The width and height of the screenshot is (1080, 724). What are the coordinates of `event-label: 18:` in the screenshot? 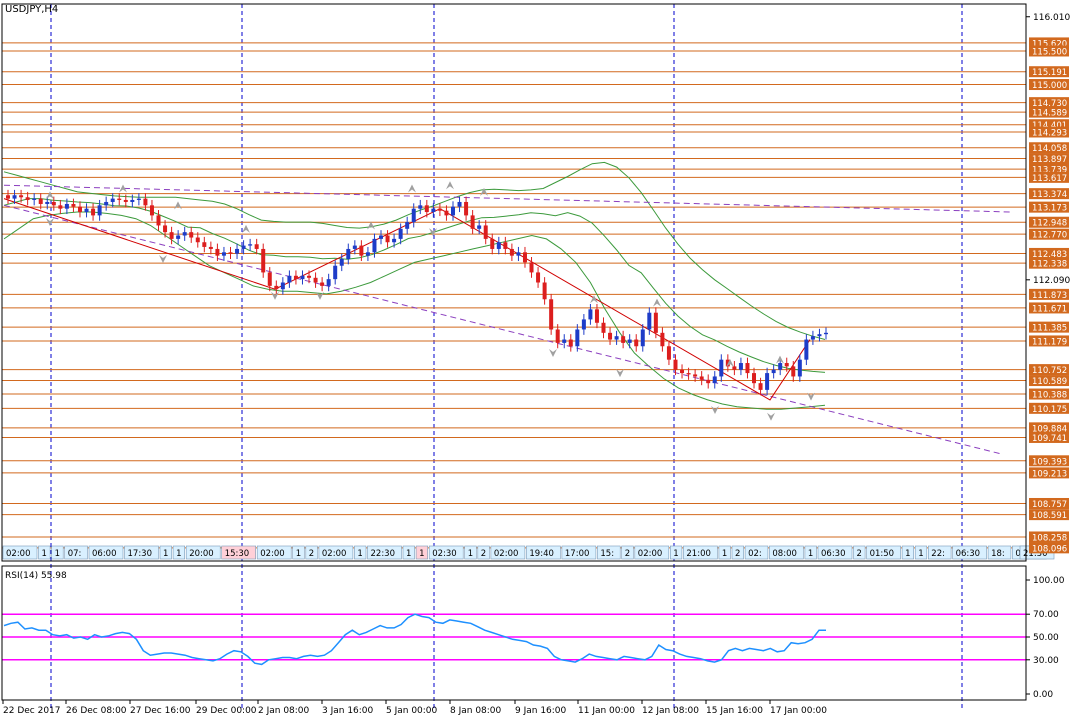 It's located at (999, 552).